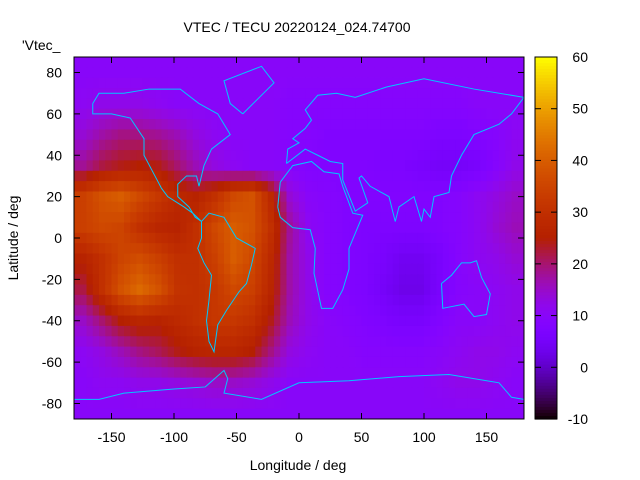 This screenshot has width=640, height=480. Describe the element at coordinates (52, 321) in the screenshot. I see `y-tick-label: -40` at that location.